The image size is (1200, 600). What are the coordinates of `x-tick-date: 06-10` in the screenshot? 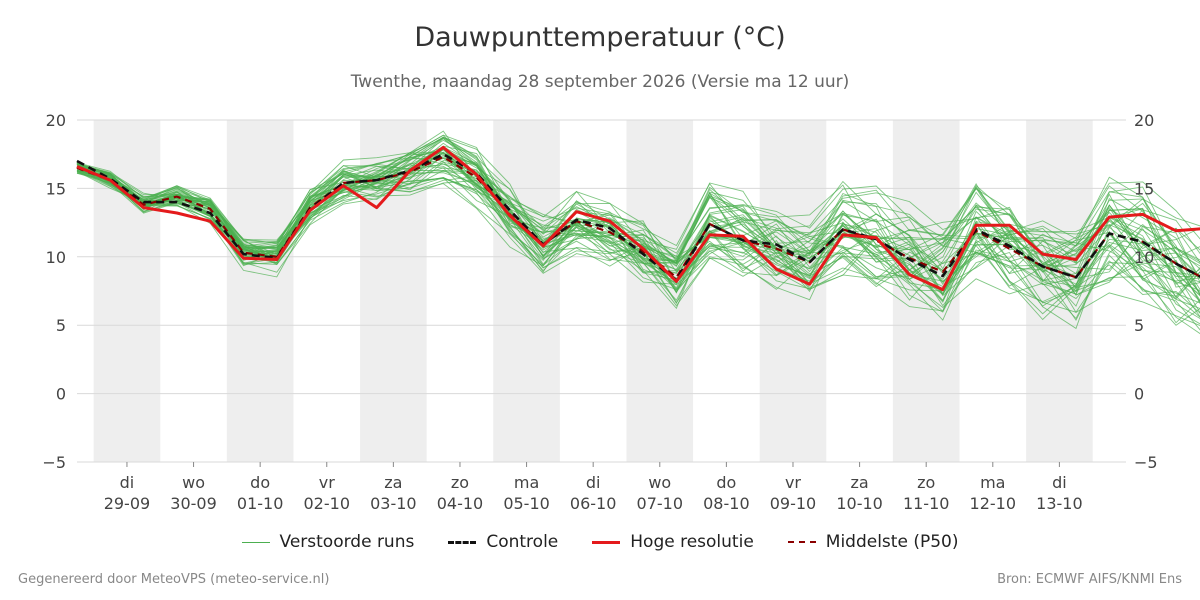 It's located at (593, 503).